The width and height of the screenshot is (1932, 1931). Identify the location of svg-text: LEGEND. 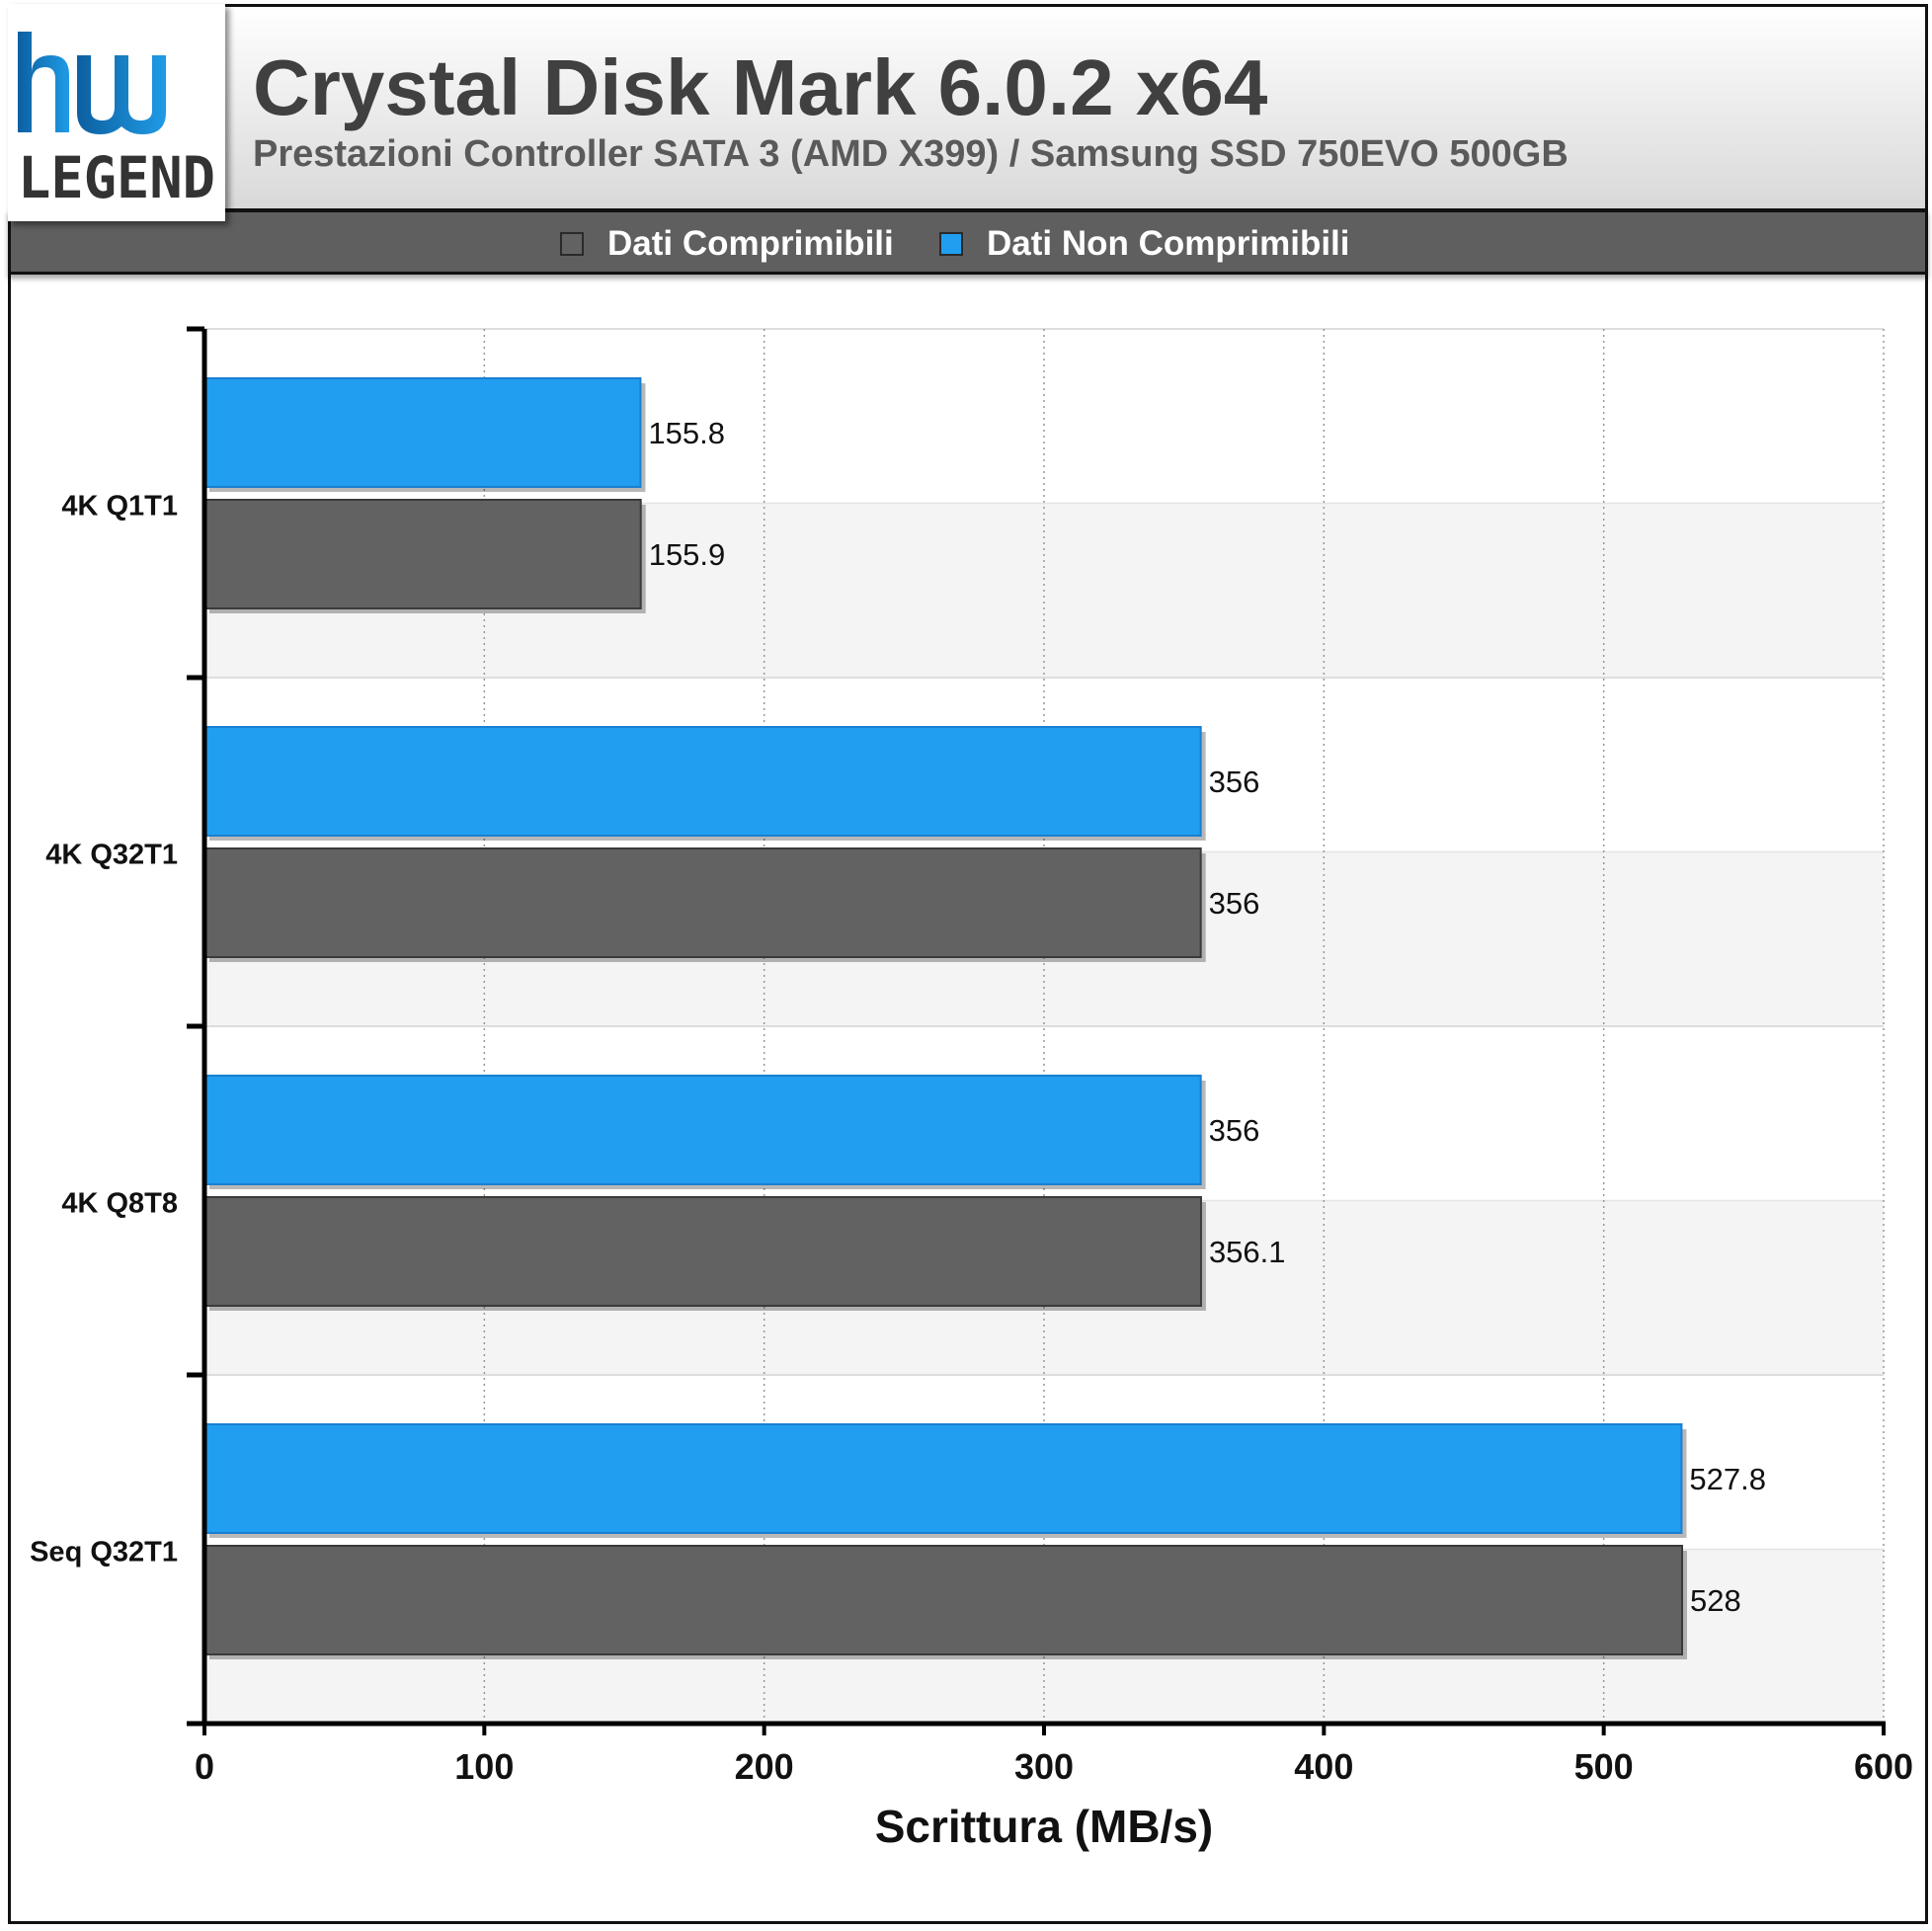
(116, 178).